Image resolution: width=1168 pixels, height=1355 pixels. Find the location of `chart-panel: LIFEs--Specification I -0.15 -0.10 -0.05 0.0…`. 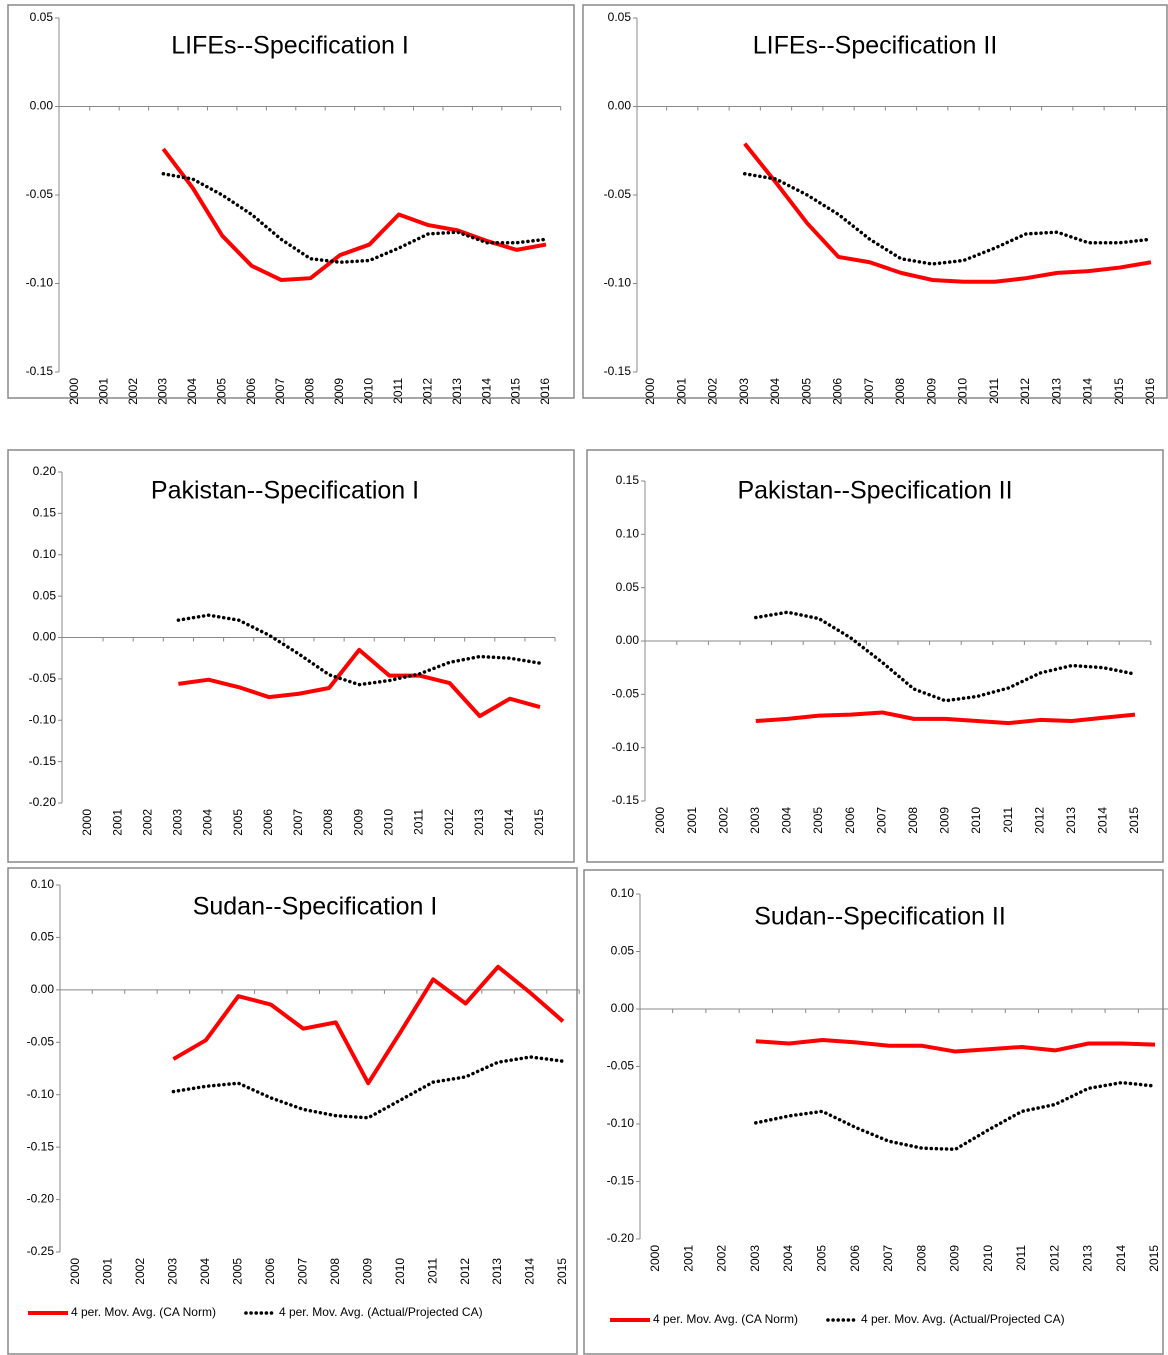

chart-panel: LIFEs--Specification I -0.15 -0.10 -0.05 0.0… is located at coordinates (291, 204).